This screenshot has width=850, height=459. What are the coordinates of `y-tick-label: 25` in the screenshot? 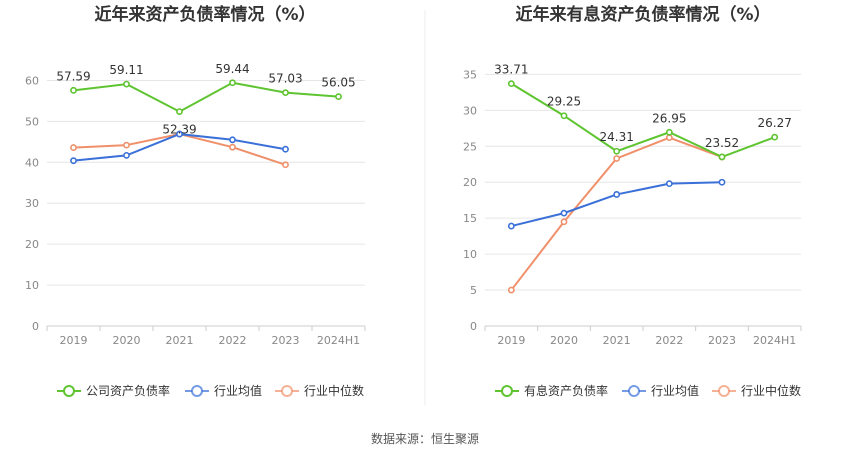 It's located at (470, 146).